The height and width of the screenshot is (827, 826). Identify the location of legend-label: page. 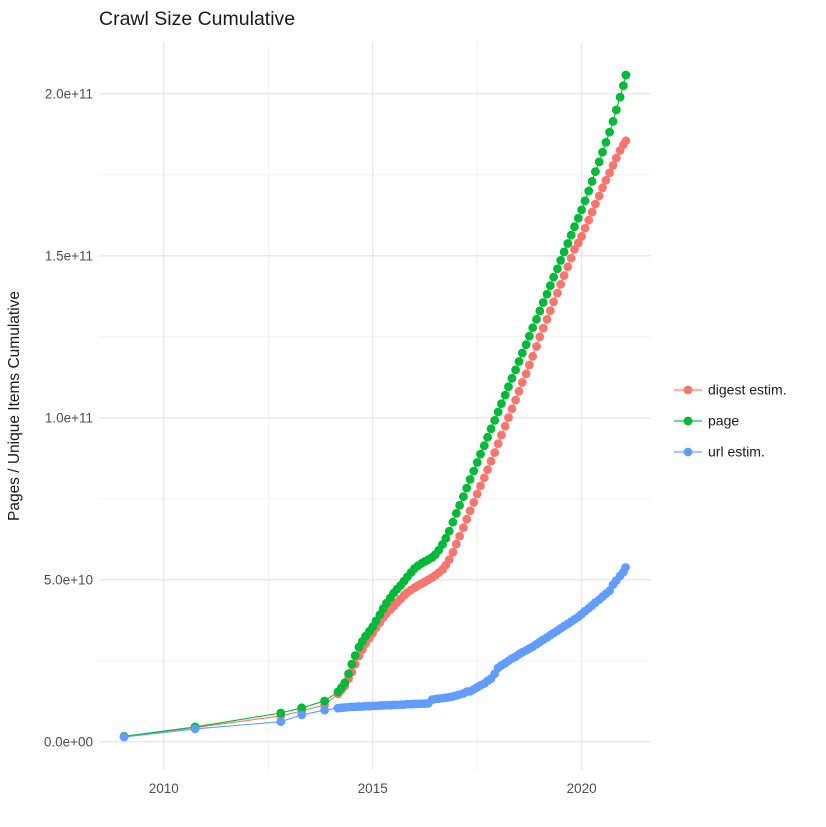
(723, 421).